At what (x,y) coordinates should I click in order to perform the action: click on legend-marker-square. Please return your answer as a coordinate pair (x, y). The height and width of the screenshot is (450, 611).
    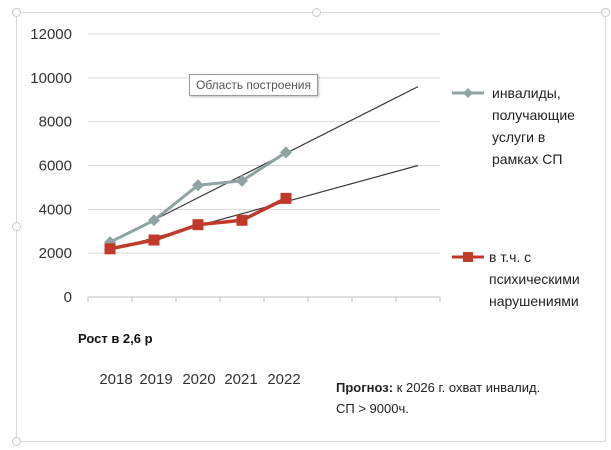
    Looking at the image, I should click on (468, 257).